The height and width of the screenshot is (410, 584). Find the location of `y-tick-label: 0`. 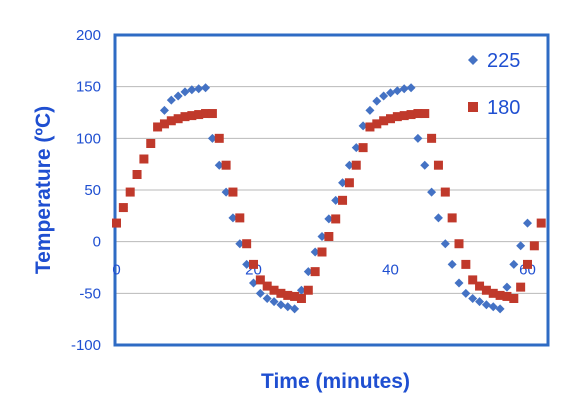

y-tick-label: 0 is located at coordinates (97, 242).